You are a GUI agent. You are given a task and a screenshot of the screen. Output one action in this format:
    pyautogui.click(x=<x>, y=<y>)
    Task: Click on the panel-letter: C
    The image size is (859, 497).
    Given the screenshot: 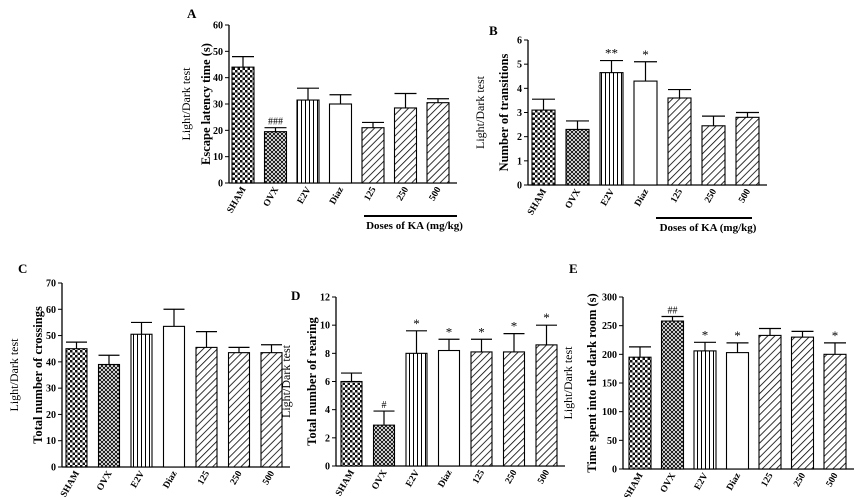 What is the action you would take?
    pyautogui.click(x=22, y=268)
    